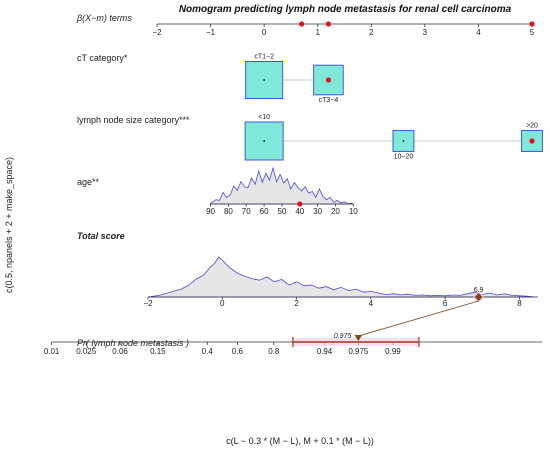  Describe the element at coordinates (300, 204) in the screenshot. I see `age-selected-point` at that location.